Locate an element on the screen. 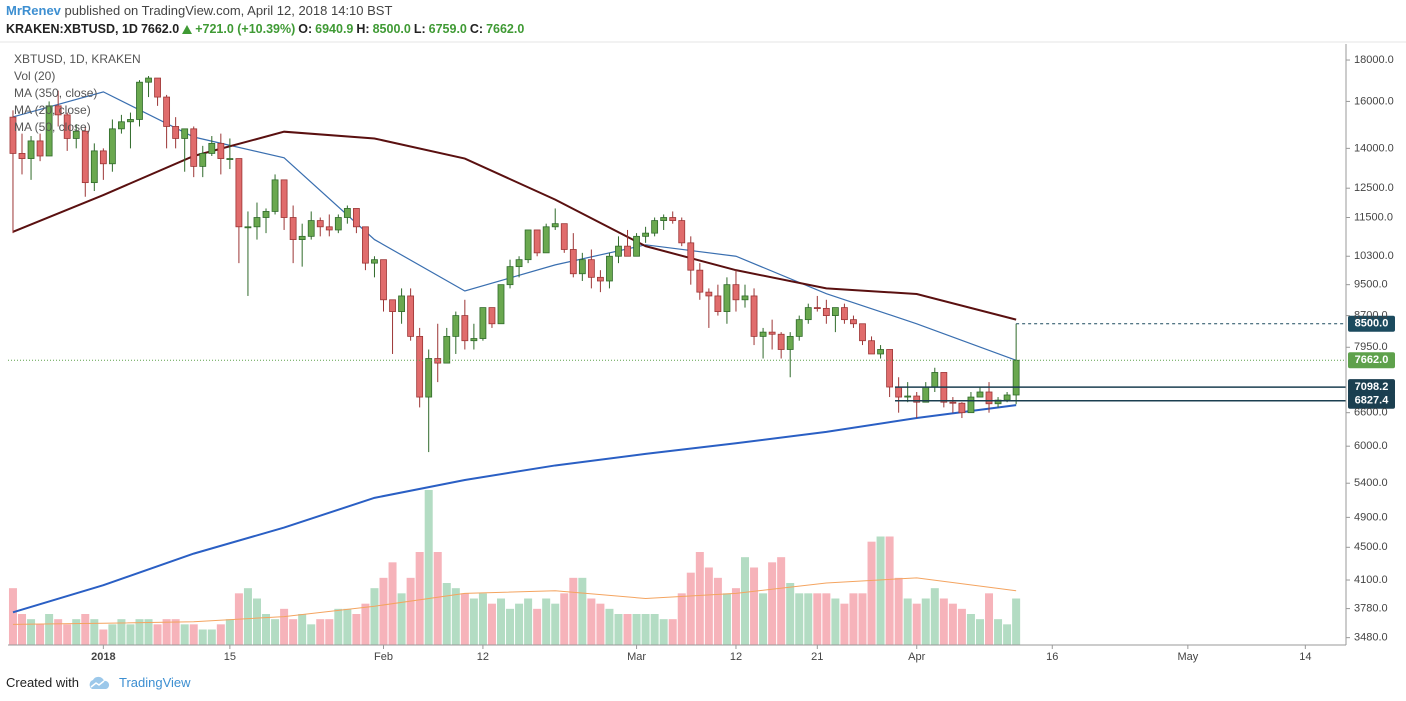  tv-logo is located at coordinates (99, 682).